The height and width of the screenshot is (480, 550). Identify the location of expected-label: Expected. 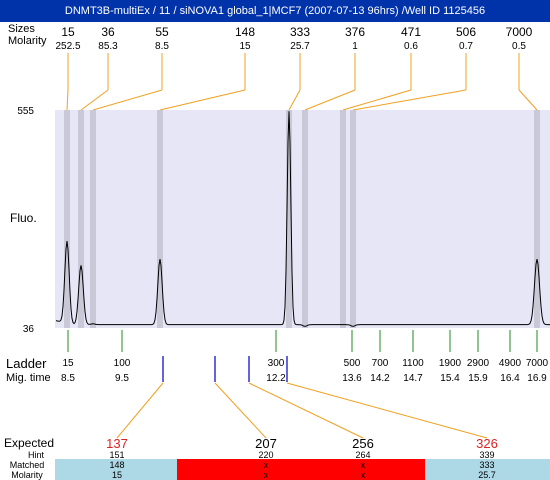
(29, 443).